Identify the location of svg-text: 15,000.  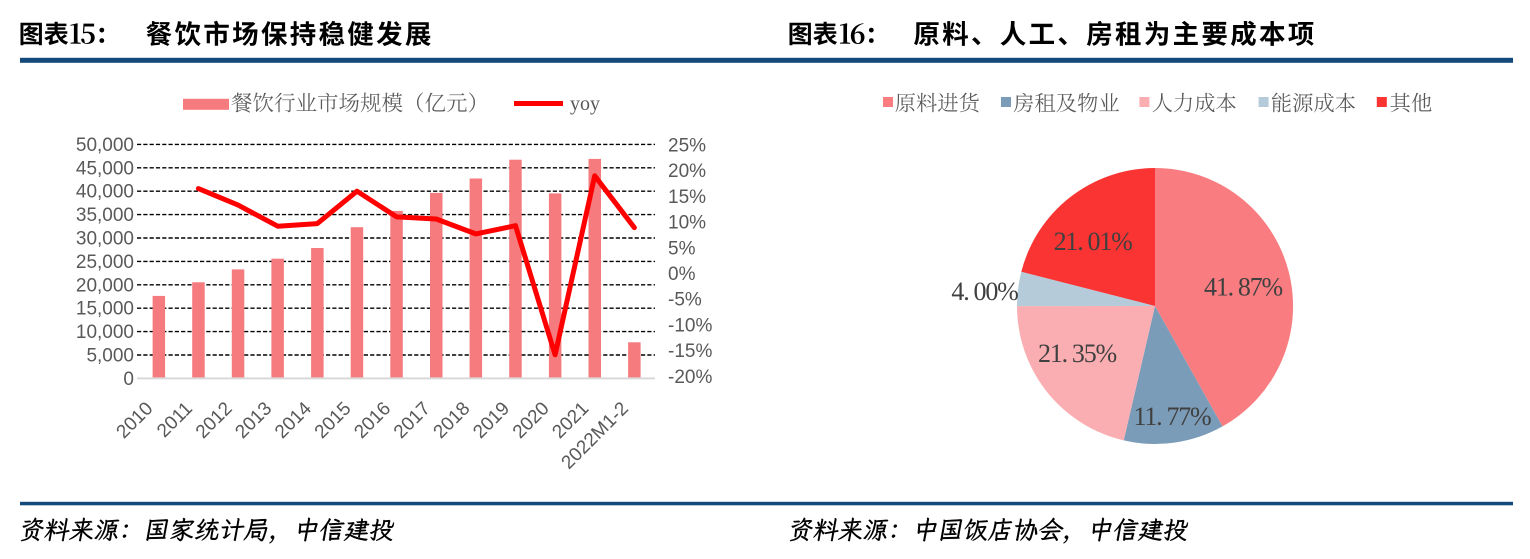
(105, 309).